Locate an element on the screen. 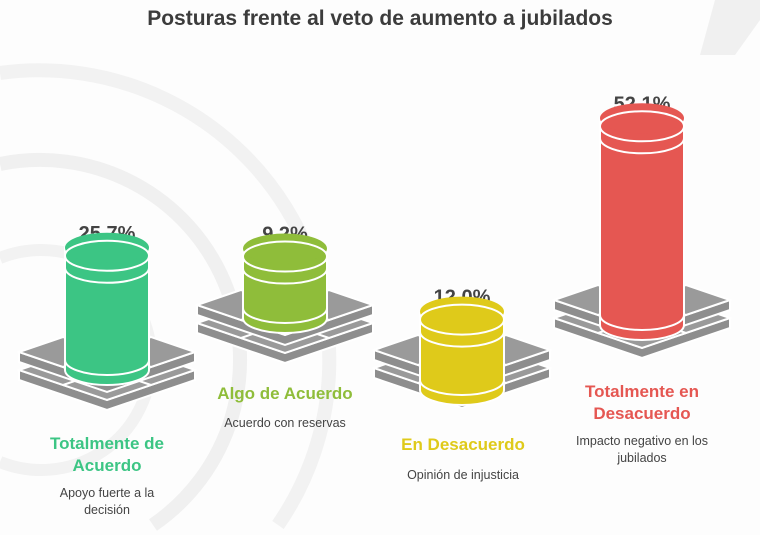 This screenshot has width=760, height=535. bar-group-1: 25.7% is located at coordinates (107, 317).